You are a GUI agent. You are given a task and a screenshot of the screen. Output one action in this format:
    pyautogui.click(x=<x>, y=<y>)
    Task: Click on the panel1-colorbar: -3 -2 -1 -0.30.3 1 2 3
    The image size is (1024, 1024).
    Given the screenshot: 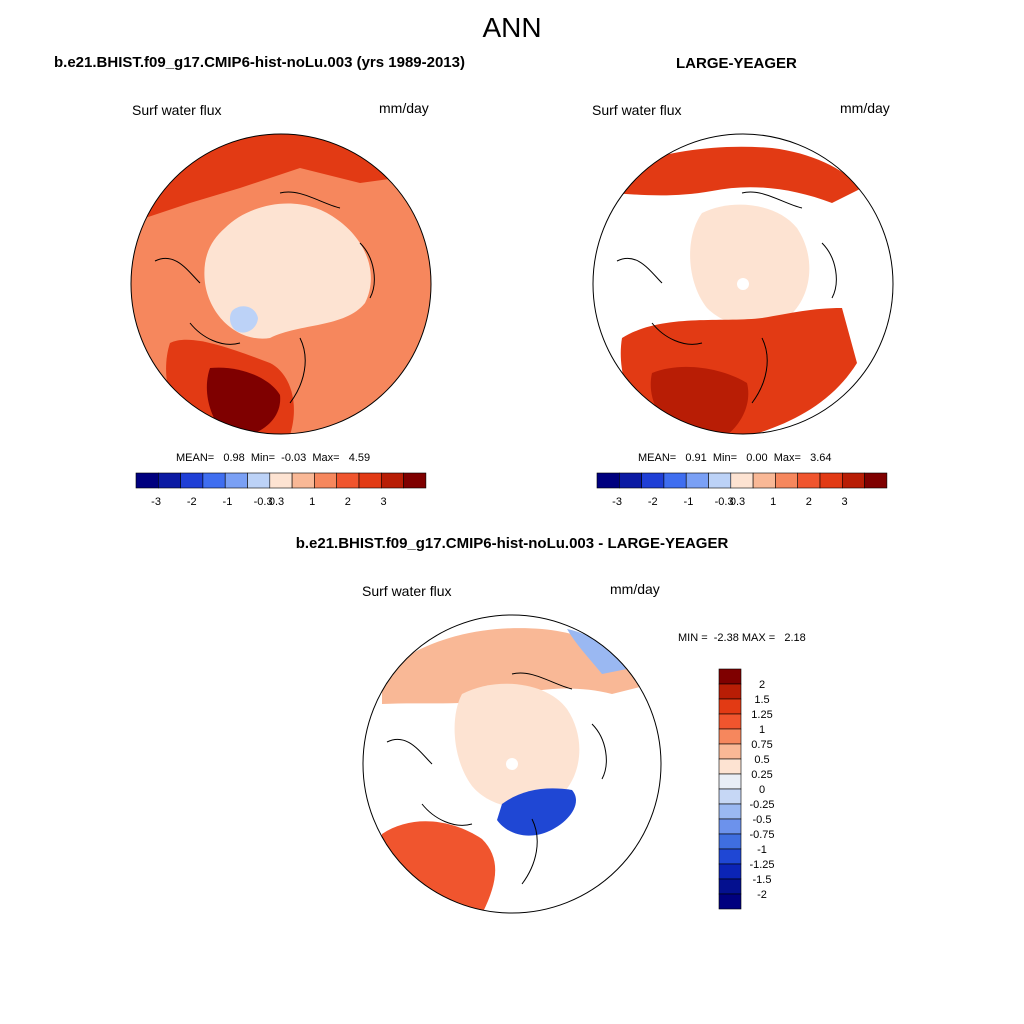 What is the action you would take?
    pyautogui.click(x=281, y=490)
    